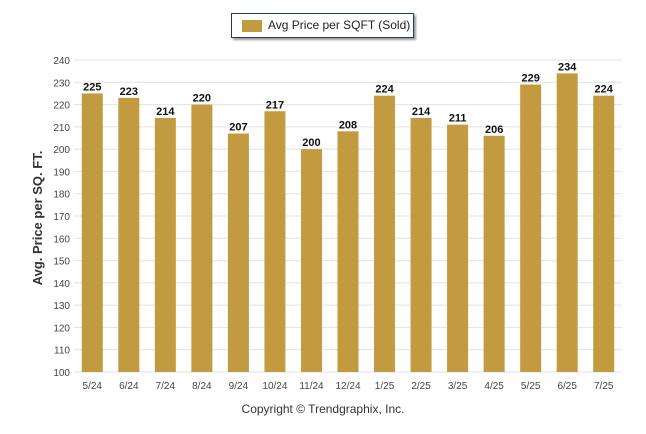 The image size is (646, 434). Describe the element at coordinates (61, 83) in the screenshot. I see `y-tick-label: 230` at that location.